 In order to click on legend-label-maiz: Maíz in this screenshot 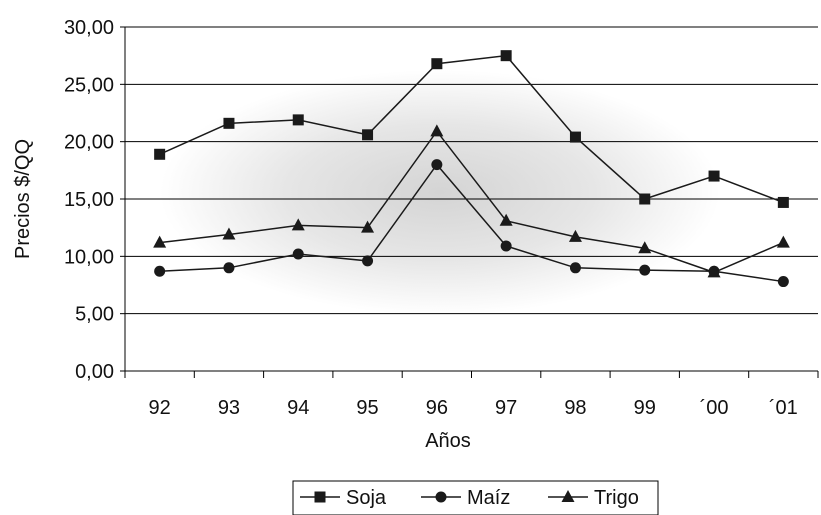, I will do `click(488, 498)`.